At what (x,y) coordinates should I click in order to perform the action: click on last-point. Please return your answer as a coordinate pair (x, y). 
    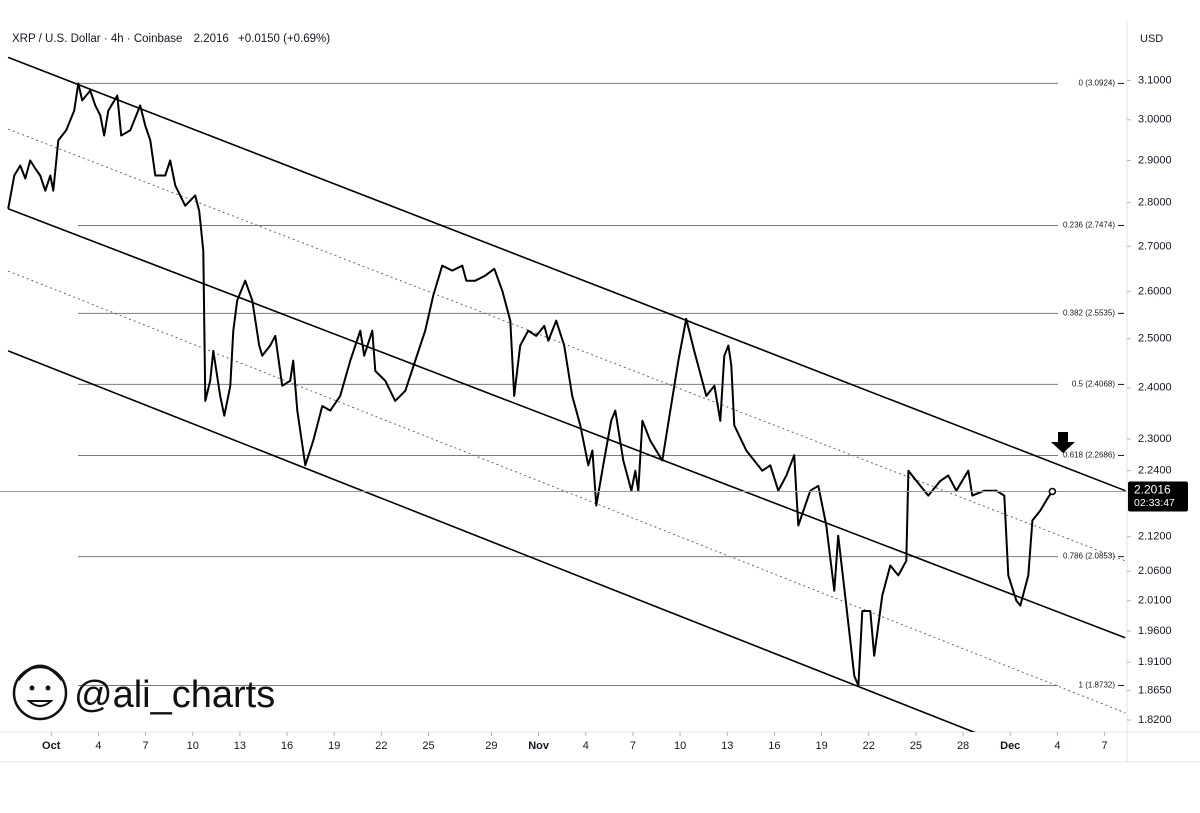
    Looking at the image, I should click on (1052, 491).